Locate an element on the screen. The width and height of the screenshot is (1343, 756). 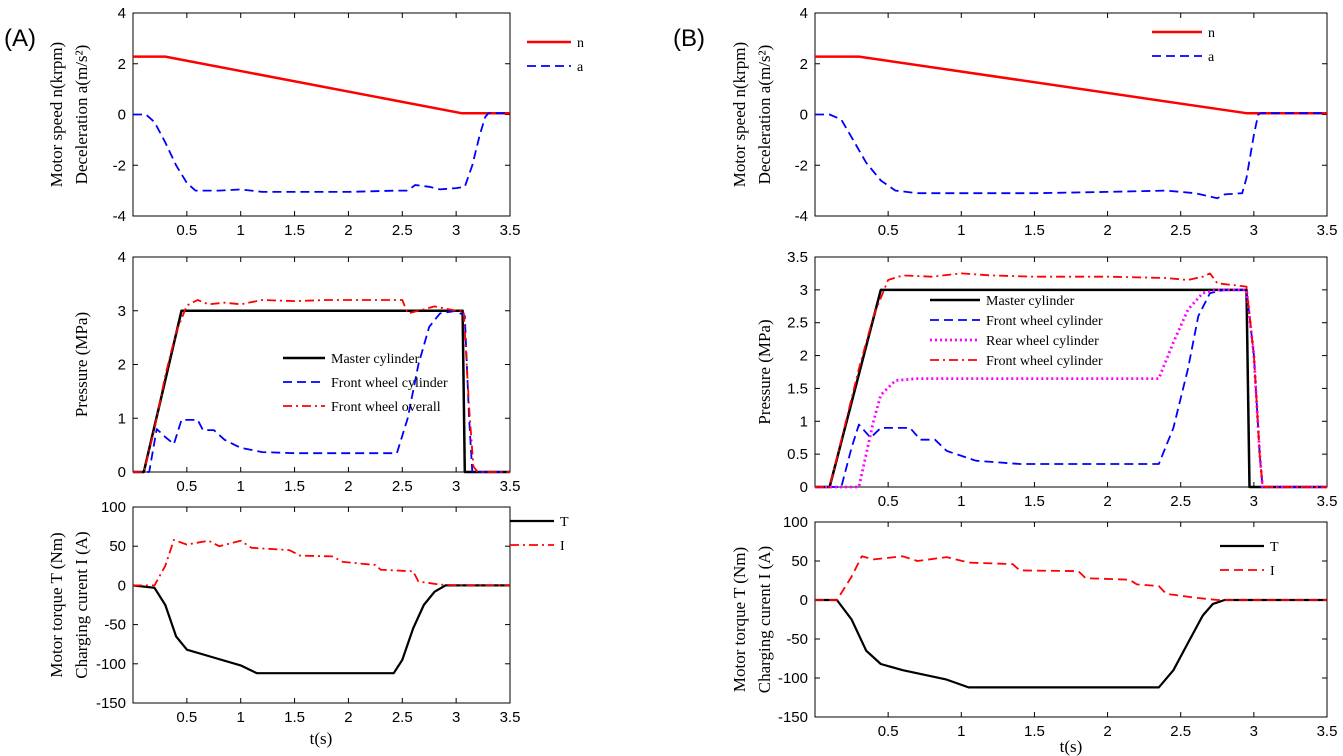
y-tick-label: 1.5 is located at coordinates (797, 388).